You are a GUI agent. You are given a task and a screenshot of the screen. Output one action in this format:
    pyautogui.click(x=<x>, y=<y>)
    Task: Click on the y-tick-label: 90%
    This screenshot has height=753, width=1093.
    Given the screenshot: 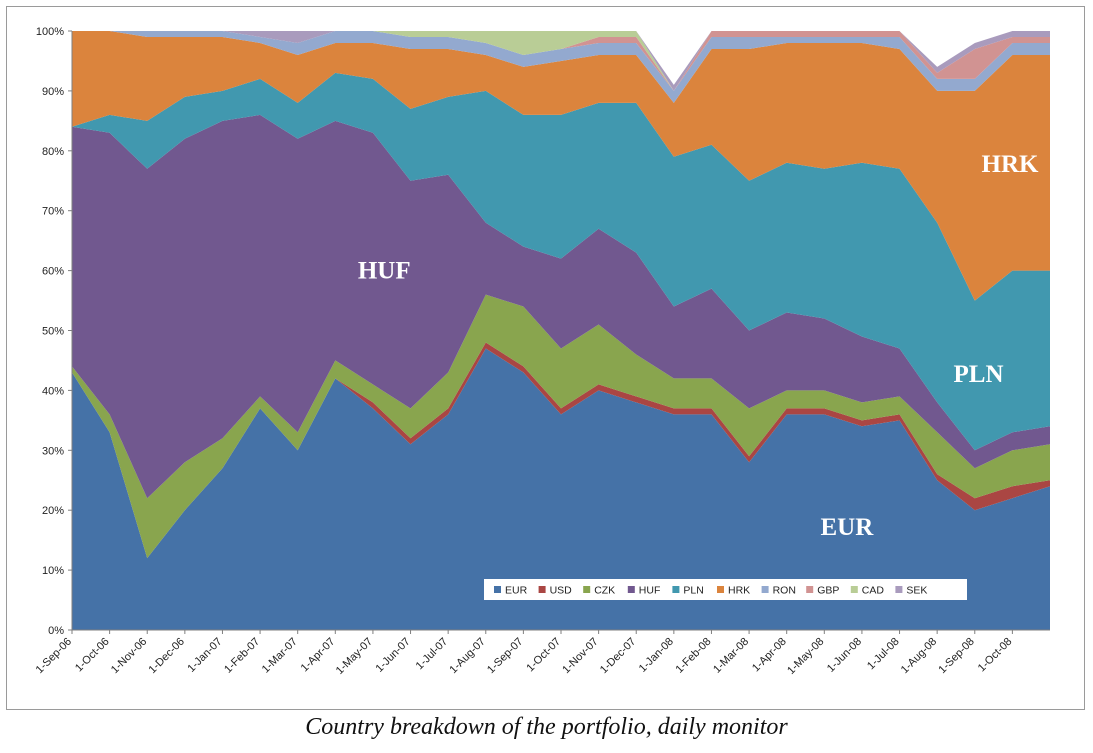 What is the action you would take?
    pyautogui.click(x=53, y=92)
    